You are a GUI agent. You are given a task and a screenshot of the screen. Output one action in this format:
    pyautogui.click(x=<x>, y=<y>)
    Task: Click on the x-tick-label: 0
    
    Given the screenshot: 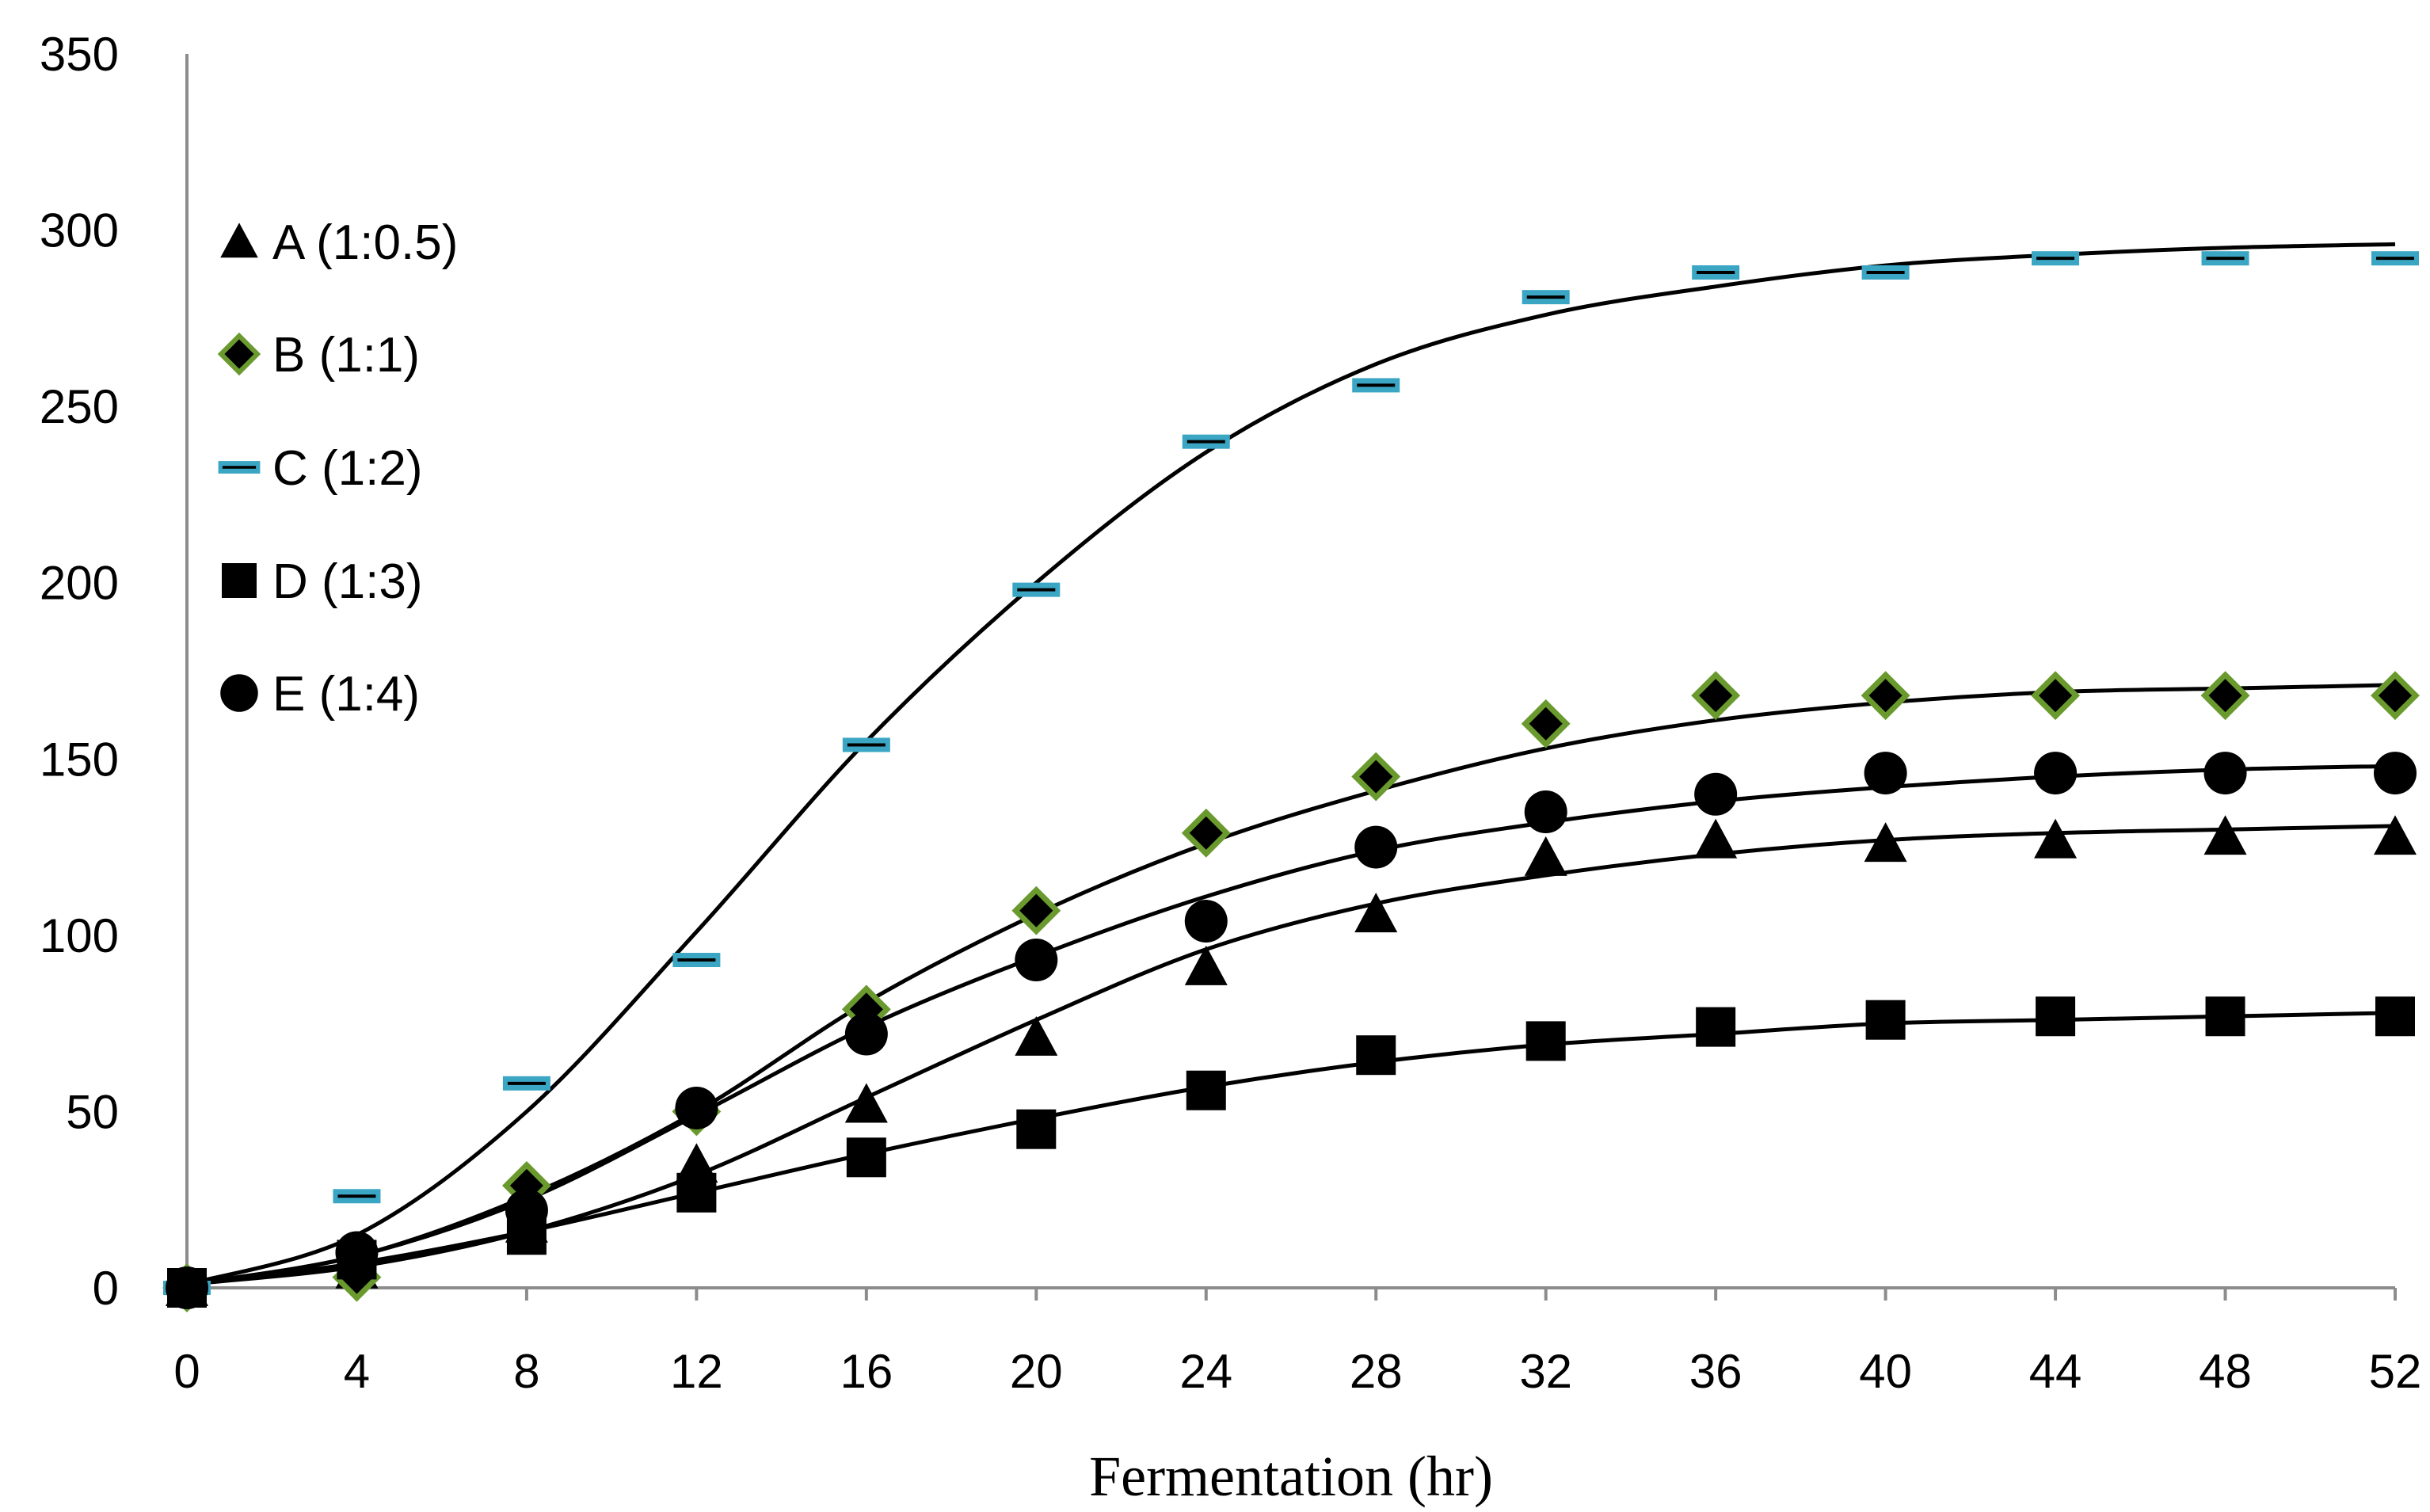 What is the action you would take?
    pyautogui.click(x=187, y=1371)
    